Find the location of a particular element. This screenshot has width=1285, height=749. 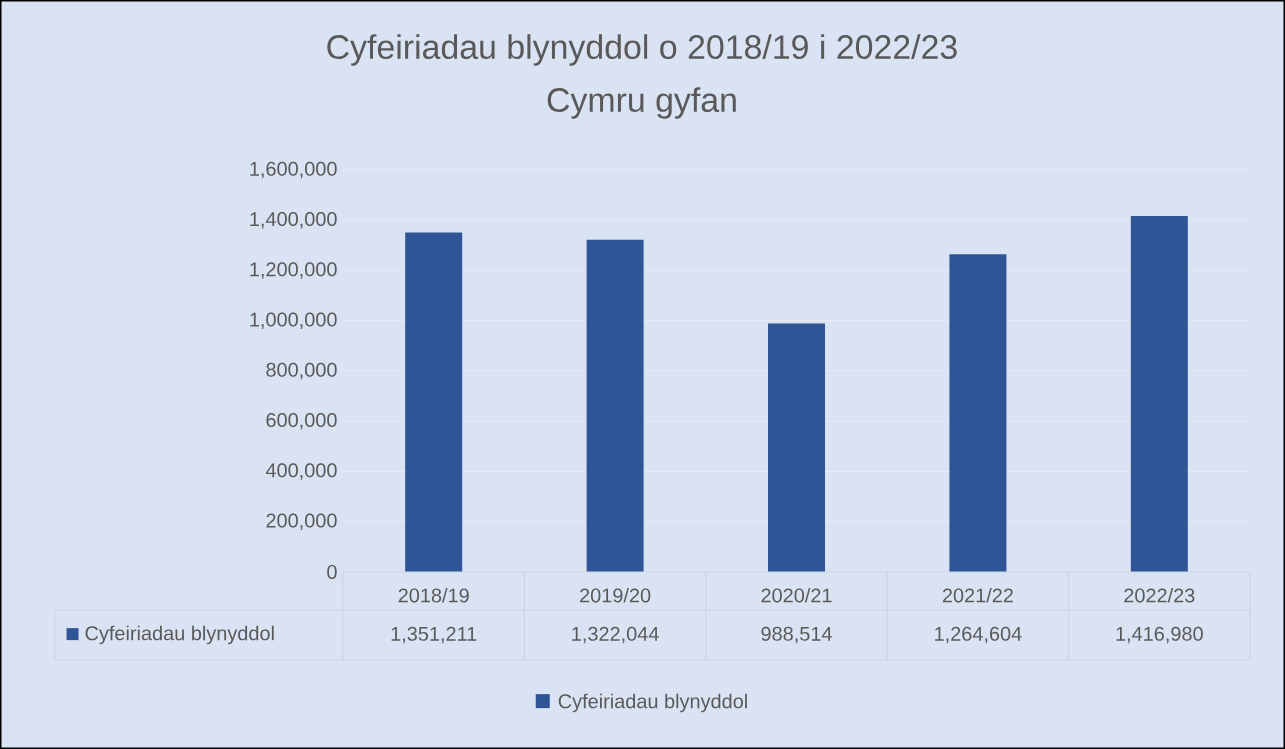

x-tick-label: 2021/22 is located at coordinates (977, 595).